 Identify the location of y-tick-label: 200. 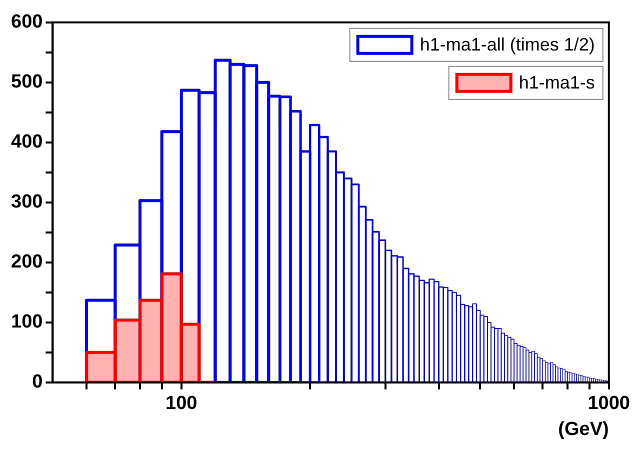
(27, 262).